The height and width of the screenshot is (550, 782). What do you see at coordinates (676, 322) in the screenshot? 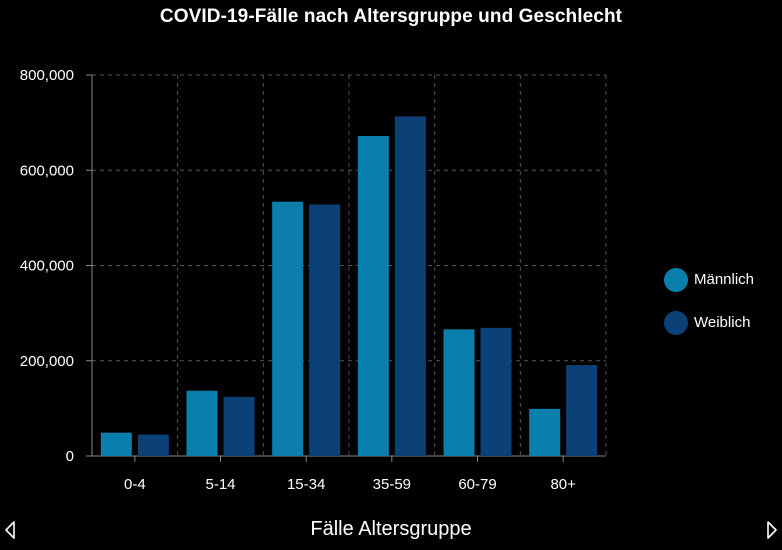
I see `legend-swatch-weiblich` at bounding box center [676, 322].